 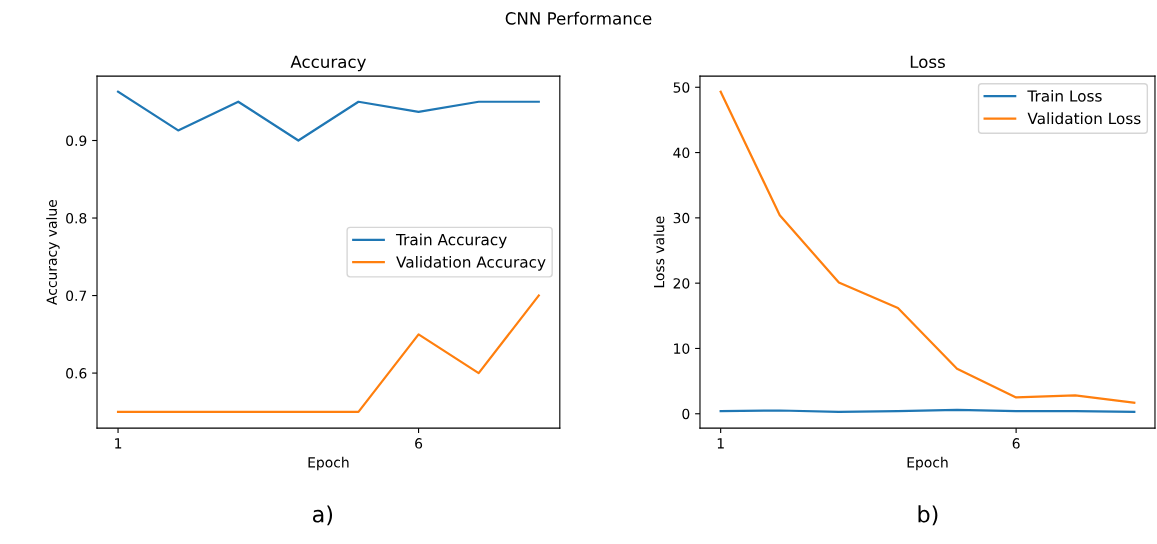 I want to click on text: b), so click(x=928, y=515).